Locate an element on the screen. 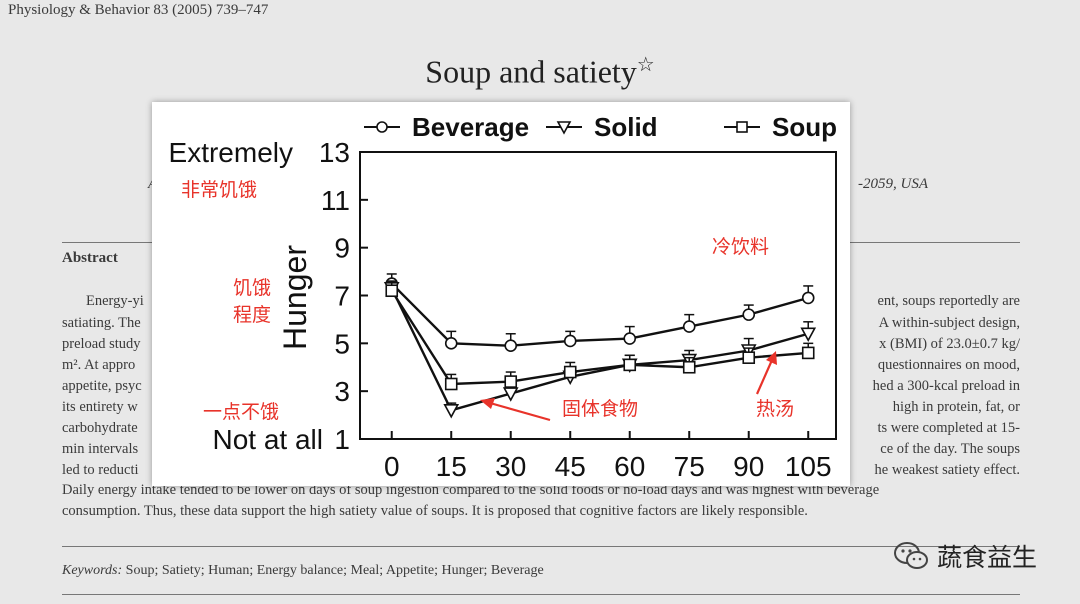 The width and height of the screenshot is (1080, 604). abstract-line-fragment: min intervals is located at coordinates (100, 449).